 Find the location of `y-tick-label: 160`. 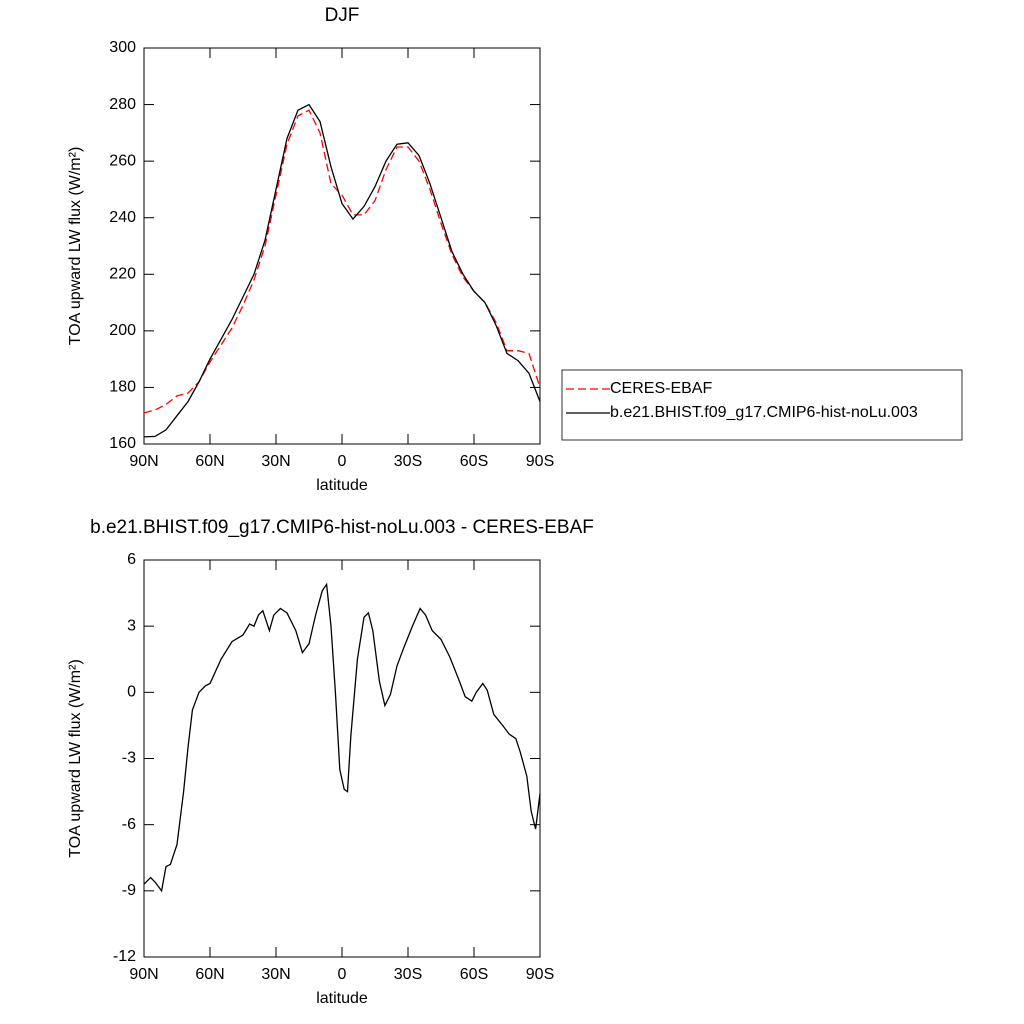

y-tick-label: 160 is located at coordinates (122, 443).